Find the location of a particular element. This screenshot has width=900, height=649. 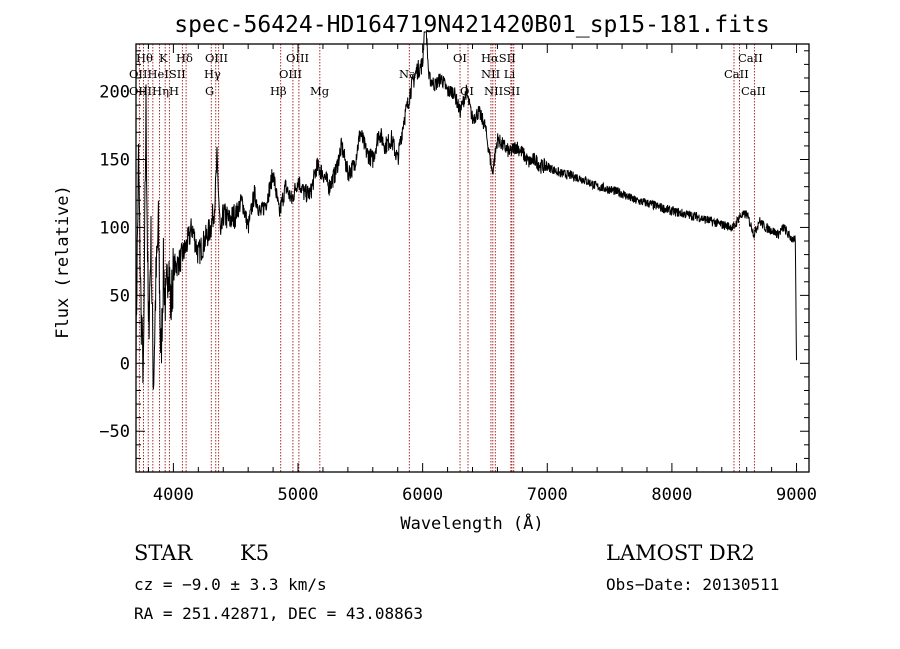

object-class: STAR is located at coordinates (163, 553).